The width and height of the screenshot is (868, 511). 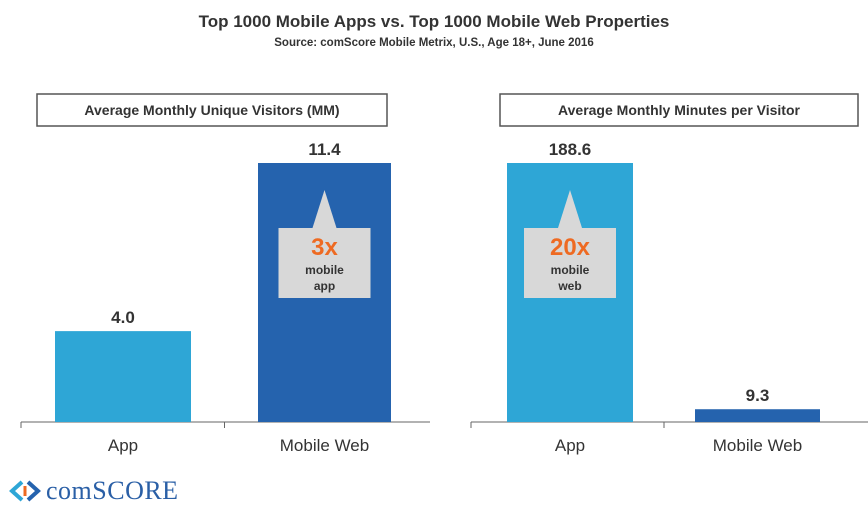 I want to click on panel-2-callout-pointer, so click(x=570, y=209).